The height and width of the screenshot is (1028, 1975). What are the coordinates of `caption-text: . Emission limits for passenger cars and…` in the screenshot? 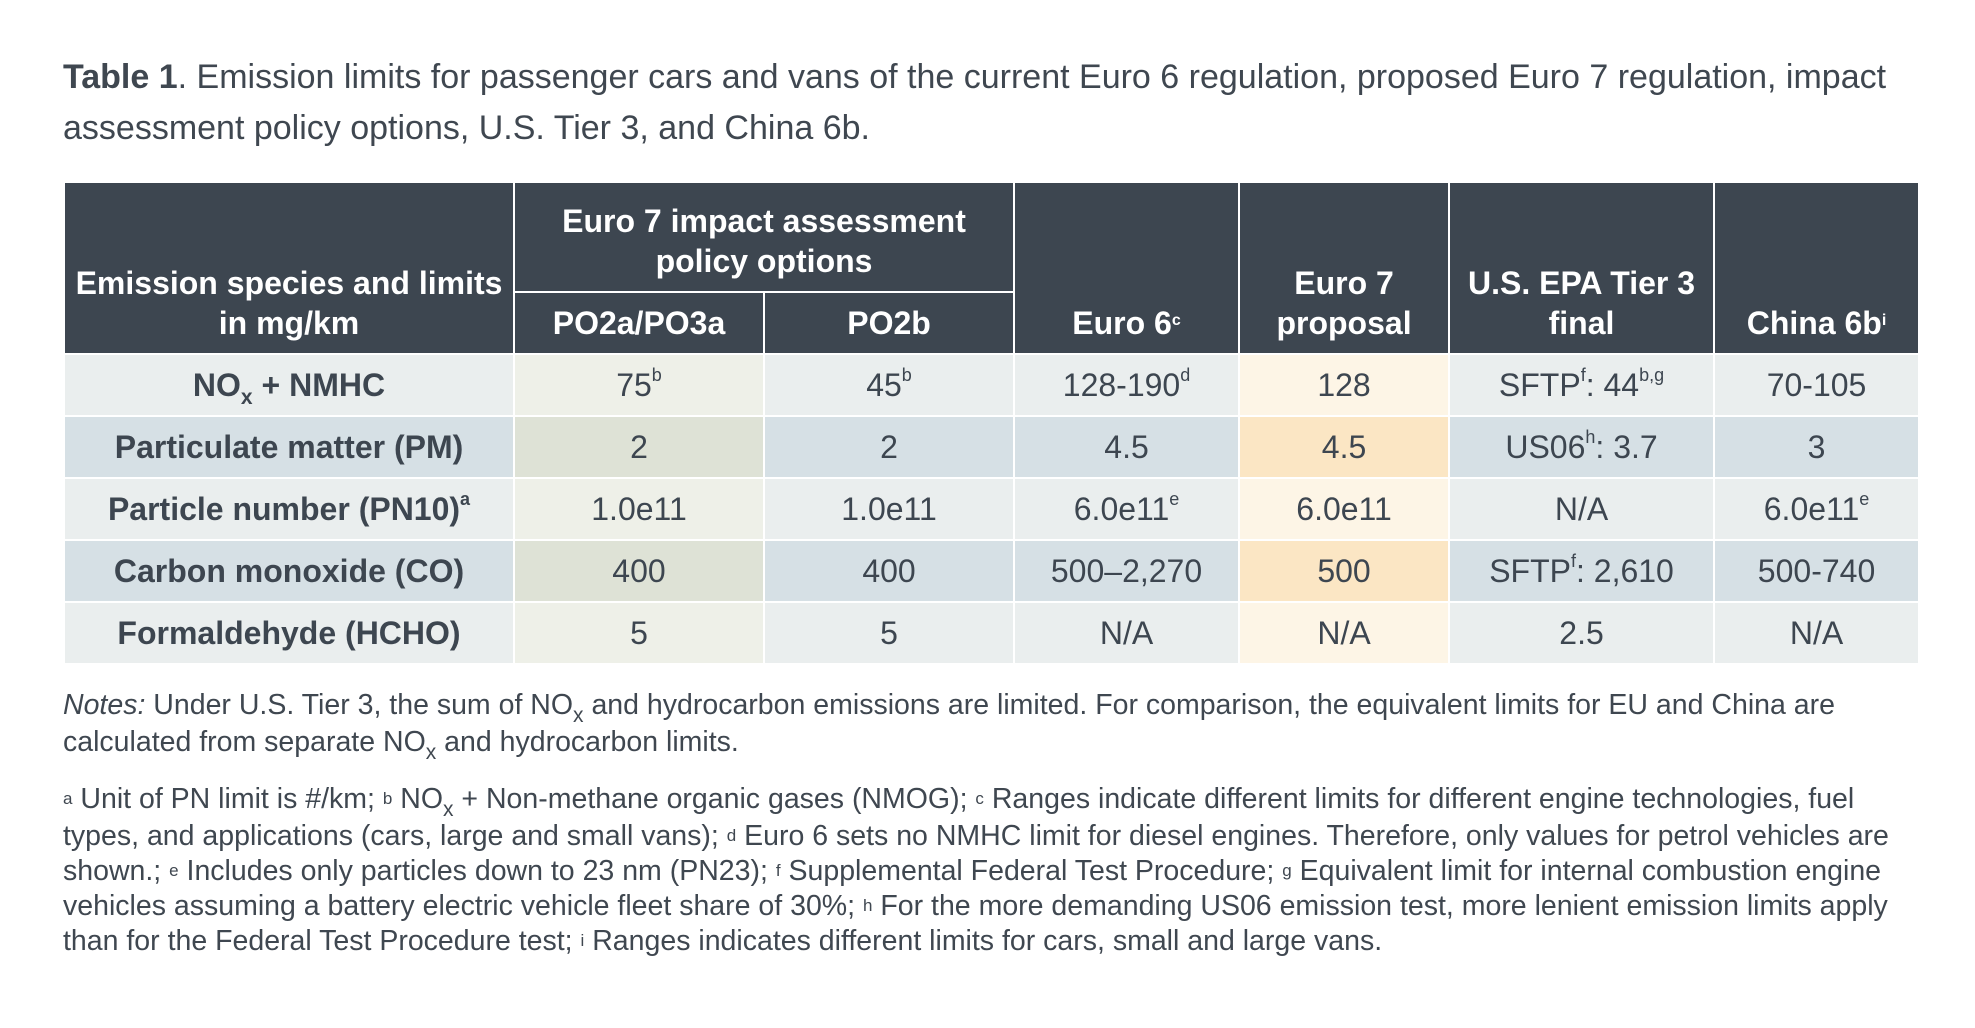 It's located at (975, 102).